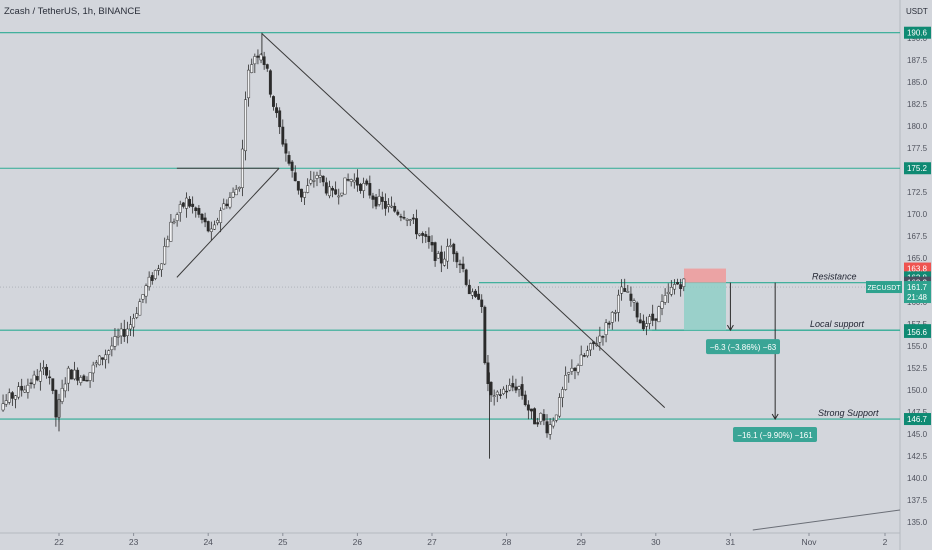 The height and width of the screenshot is (550, 932). Describe the element at coordinates (730, 328) in the screenshot. I see `arrow-head` at that location.